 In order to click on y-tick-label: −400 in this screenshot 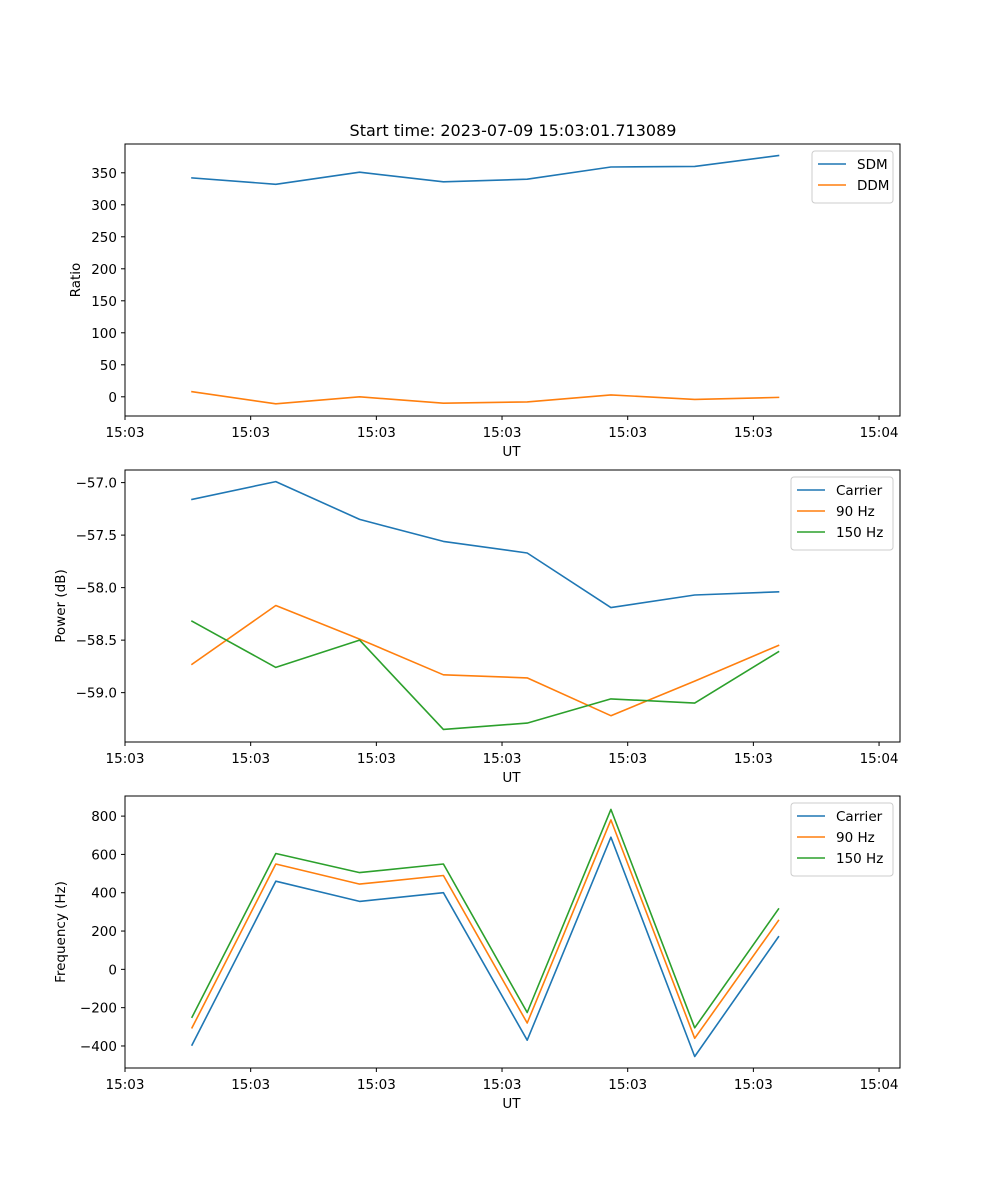, I will do `click(98, 1047)`.